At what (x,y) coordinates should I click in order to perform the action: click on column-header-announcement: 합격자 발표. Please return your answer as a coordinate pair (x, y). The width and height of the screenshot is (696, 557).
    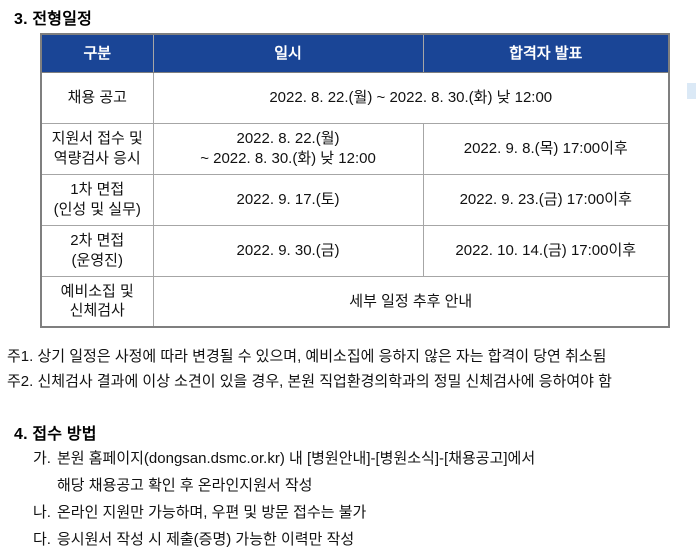
    Looking at the image, I should click on (546, 53).